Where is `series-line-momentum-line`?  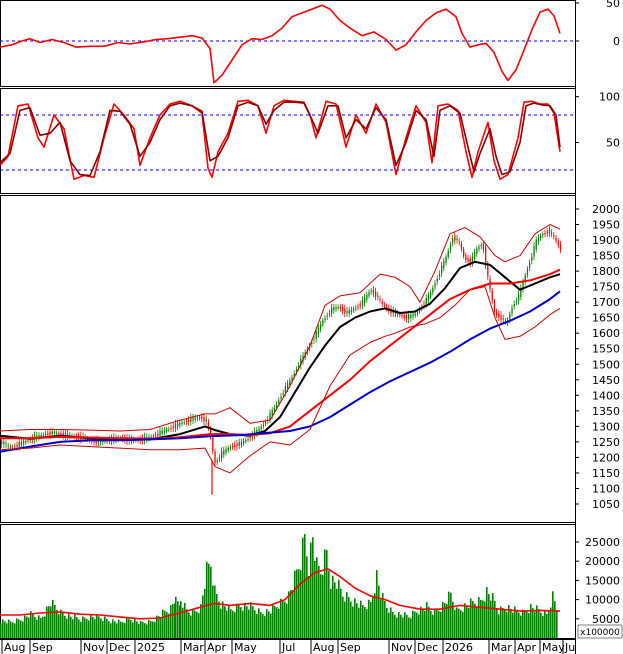
series-line-momentum-line is located at coordinates (280, 44).